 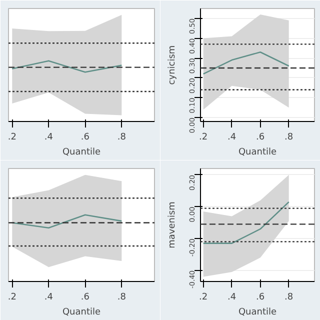 What do you see at coordinates (173, 225) in the screenshot?
I see `y-axis-title: mavenism` at bounding box center [173, 225].